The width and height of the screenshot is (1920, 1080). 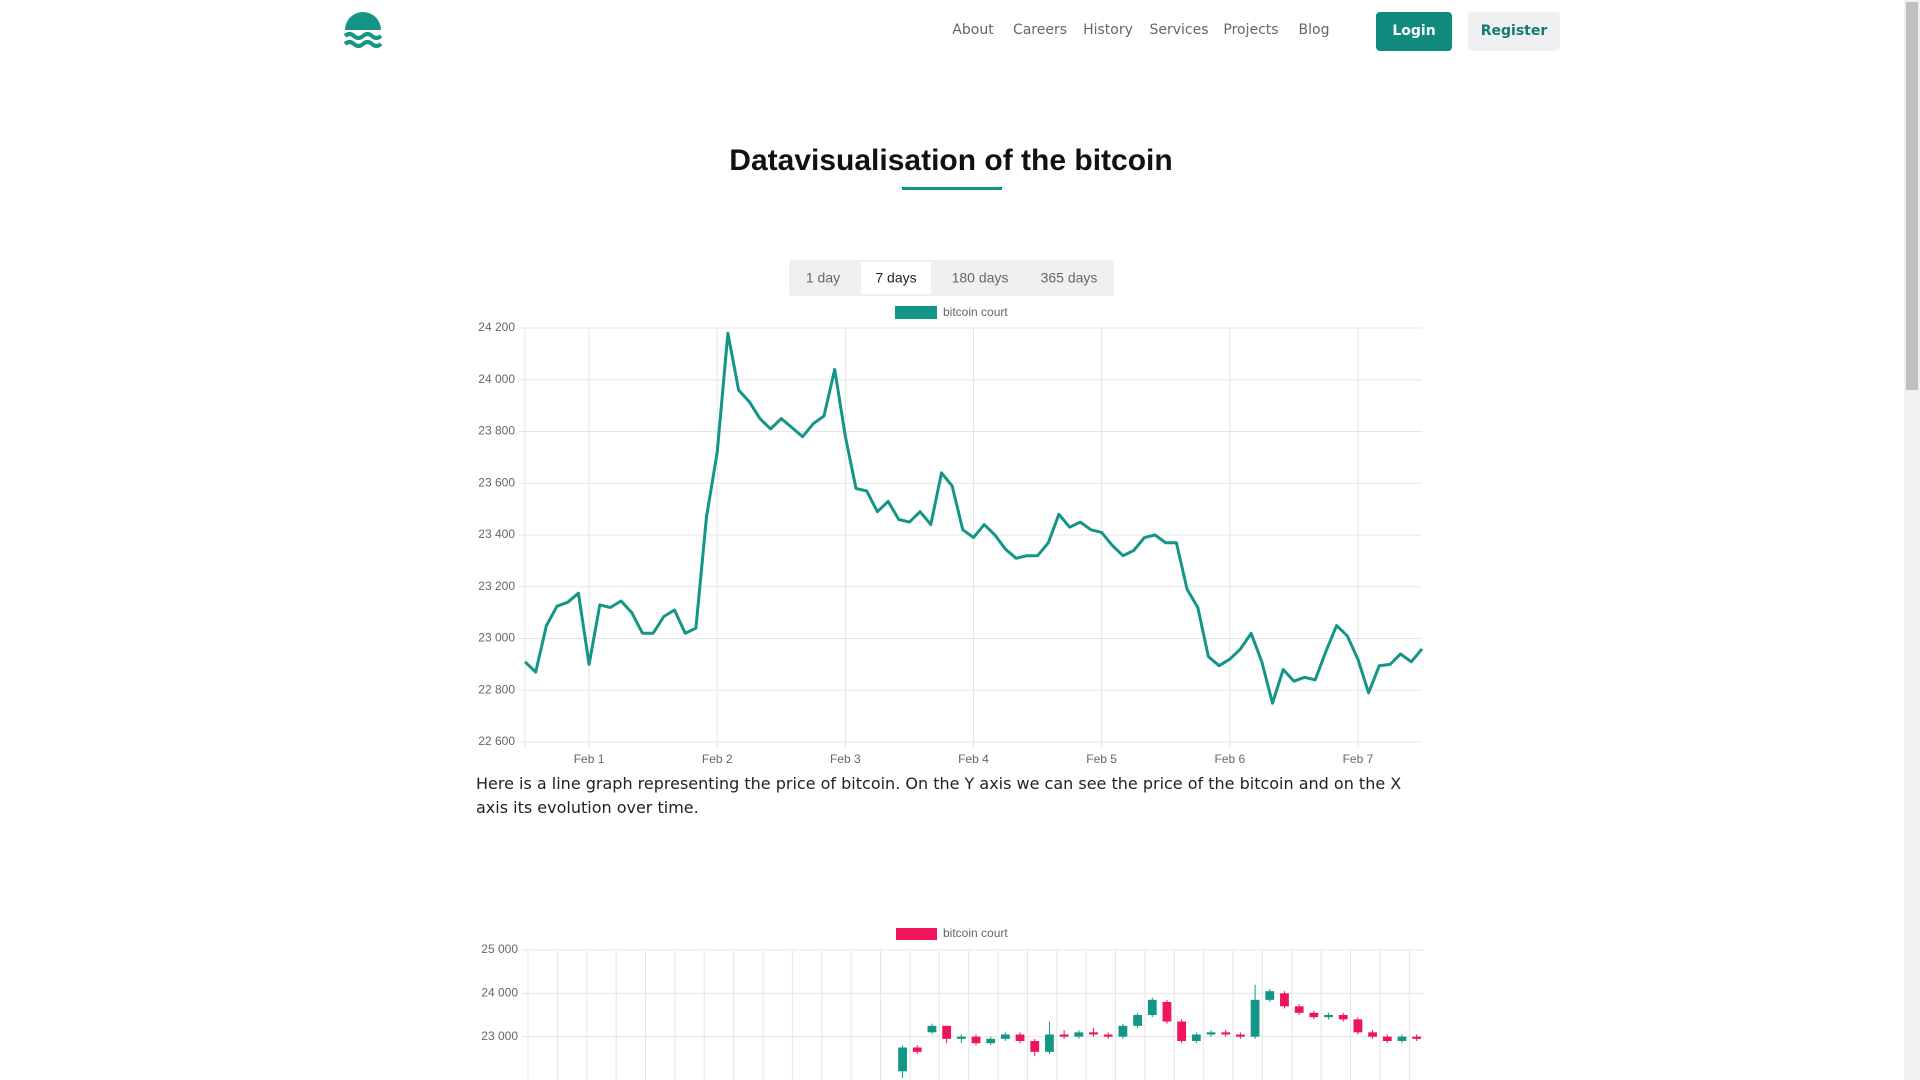 I want to click on scrollbar-thumb, so click(x=1912, y=196).